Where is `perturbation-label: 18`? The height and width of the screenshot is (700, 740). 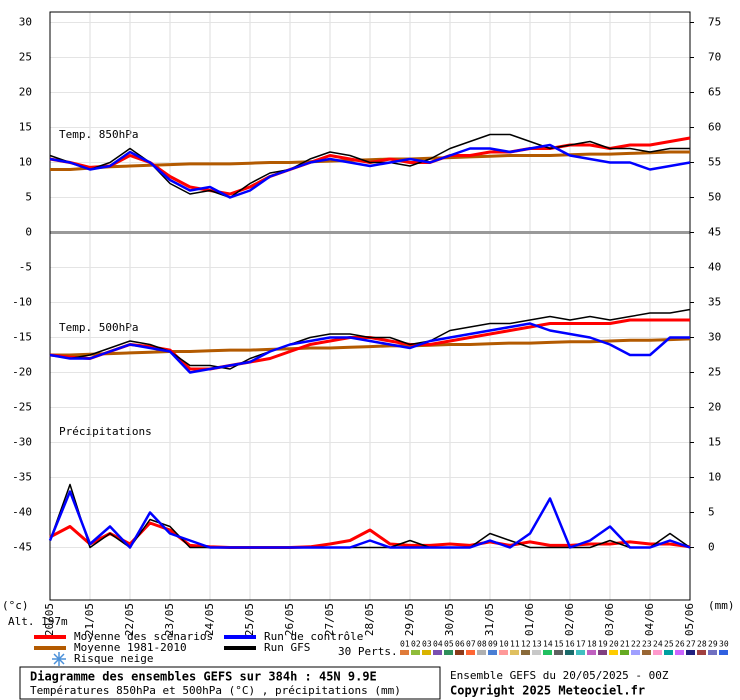 perturbation-label: 18 is located at coordinates (592, 644).